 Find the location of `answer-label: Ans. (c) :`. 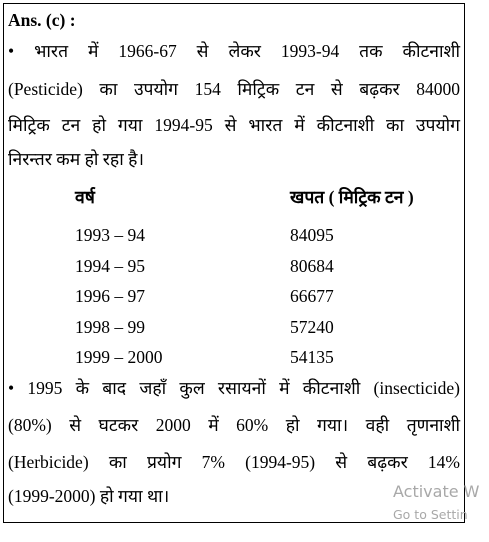

answer-label: Ans. (c) : is located at coordinates (42, 20).